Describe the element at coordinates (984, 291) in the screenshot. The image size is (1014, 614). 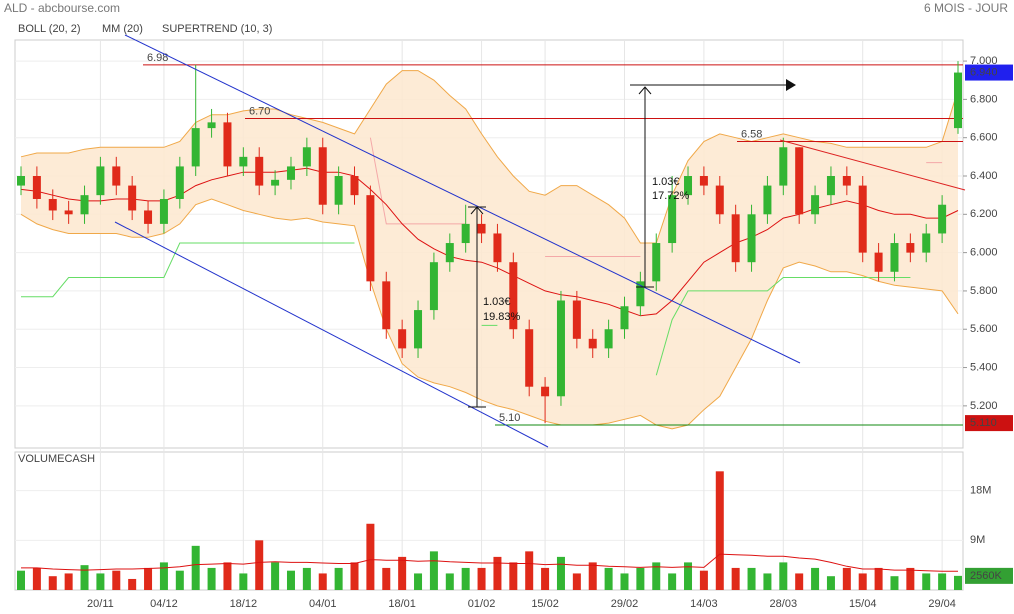
I see `y-tick-label: 5.800` at that location.